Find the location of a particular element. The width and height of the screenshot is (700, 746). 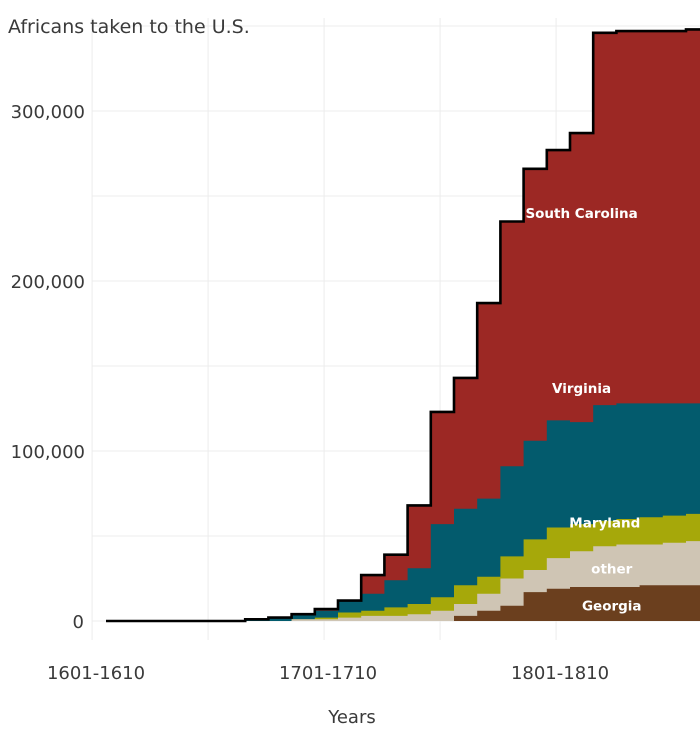

y-tick-label: 0 is located at coordinates (78, 622).